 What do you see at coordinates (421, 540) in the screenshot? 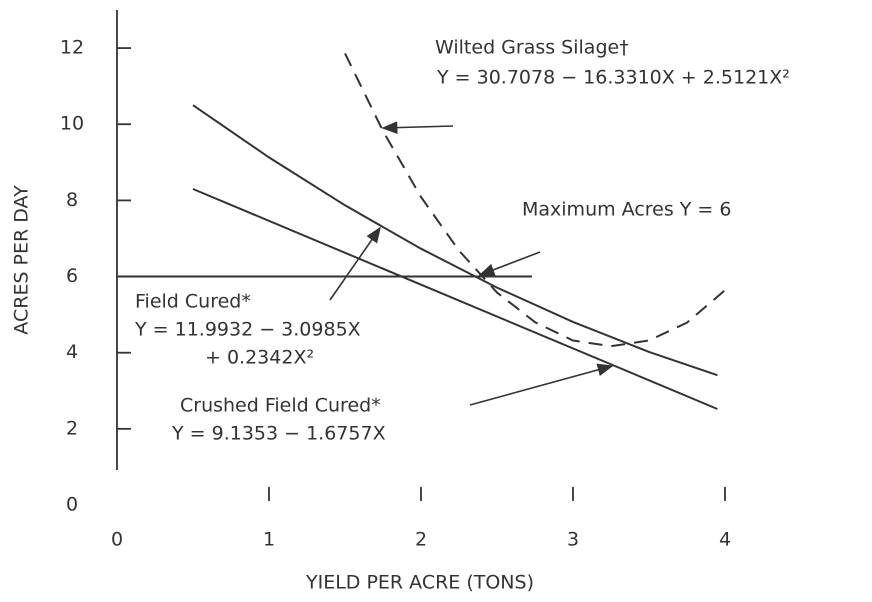
I see `x-tick-label: 2` at bounding box center [421, 540].